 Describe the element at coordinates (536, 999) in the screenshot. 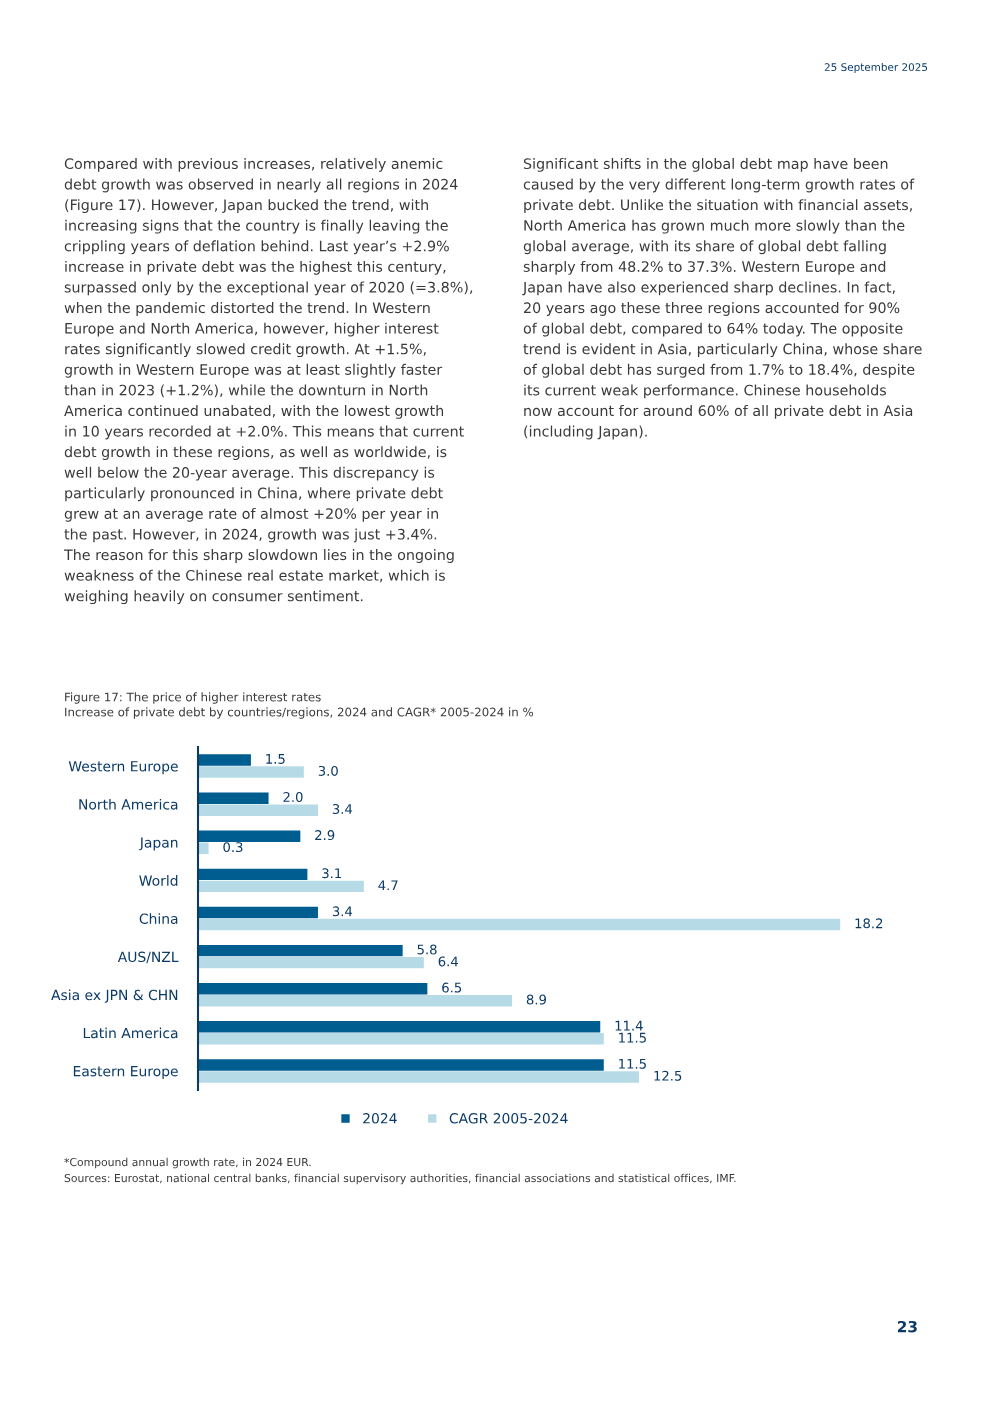

I see `data-label: 8.9` at that location.